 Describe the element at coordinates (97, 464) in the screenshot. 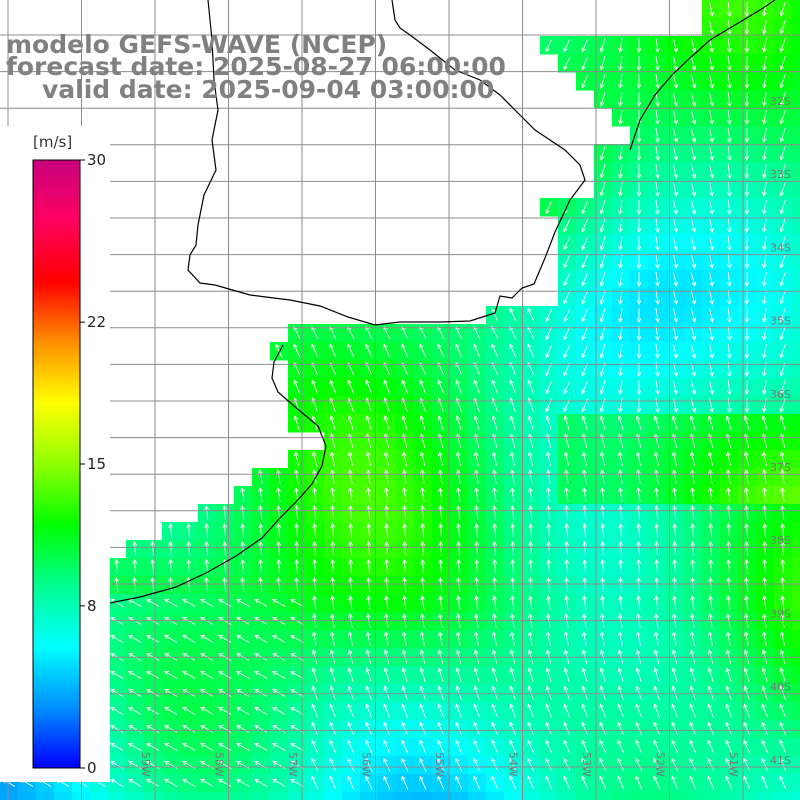

I see `colorbar-tick-label: 15` at that location.